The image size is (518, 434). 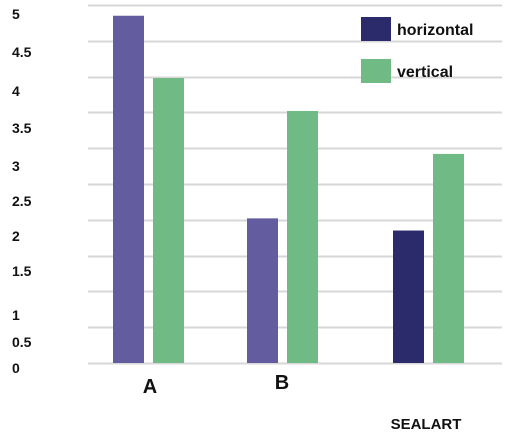 What do you see at coordinates (408, 296) in the screenshot?
I see `bar-horizontal-SEALART` at bounding box center [408, 296].